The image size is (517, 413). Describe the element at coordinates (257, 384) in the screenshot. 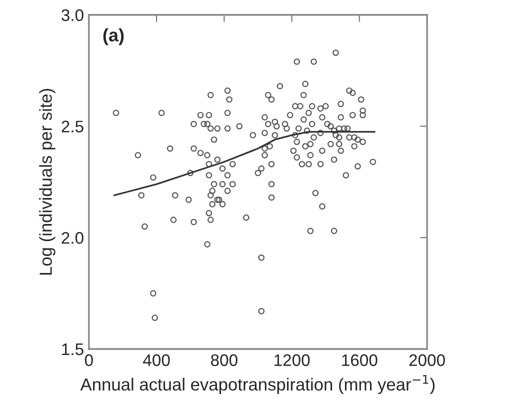

I see `x-axis-title: Annual actual evapotranspiration (mm year$^{−1}$)` at that location.